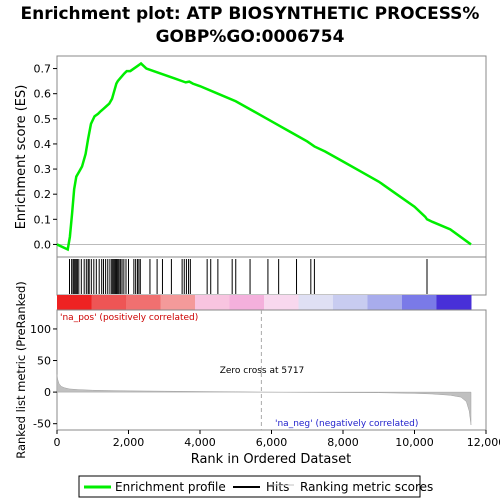 The image size is (500, 504). I want to click on rank-color-band, so click(264, 302).